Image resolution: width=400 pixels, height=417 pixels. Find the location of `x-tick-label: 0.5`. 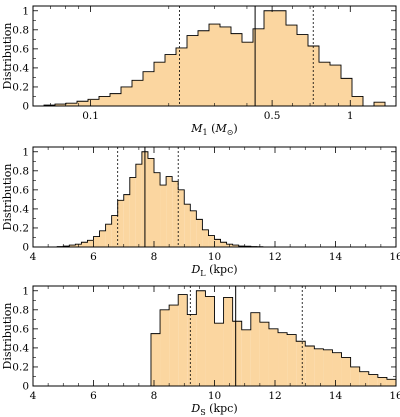

x-tick-label: 0.5 is located at coordinates (272, 116).